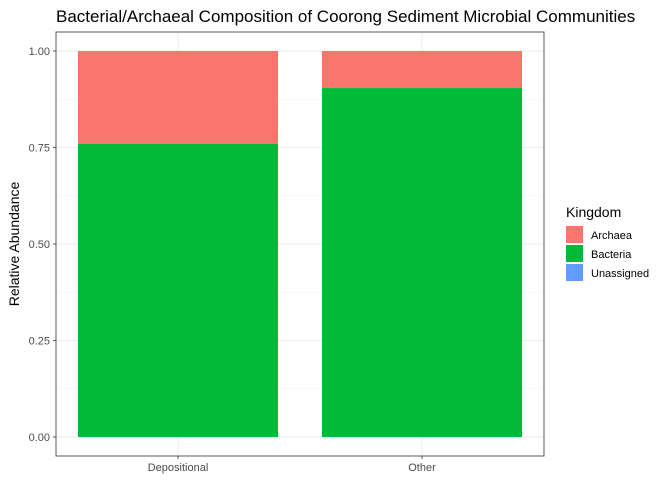 Image resolution: width=672 pixels, height=480 pixels. What do you see at coordinates (574, 253) in the screenshot?
I see `legend-key-bacteria` at bounding box center [574, 253].